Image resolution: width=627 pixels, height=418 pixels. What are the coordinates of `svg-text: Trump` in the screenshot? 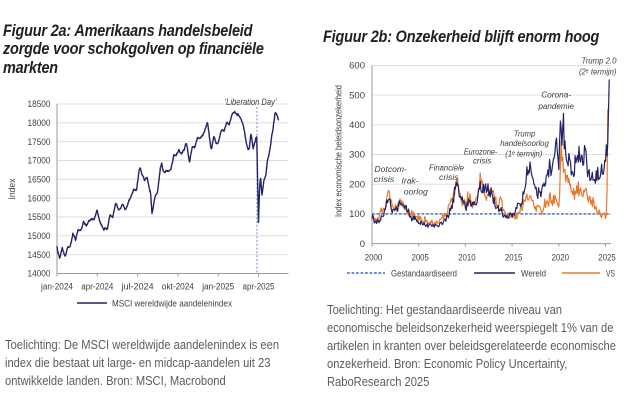 It's located at (525, 133).